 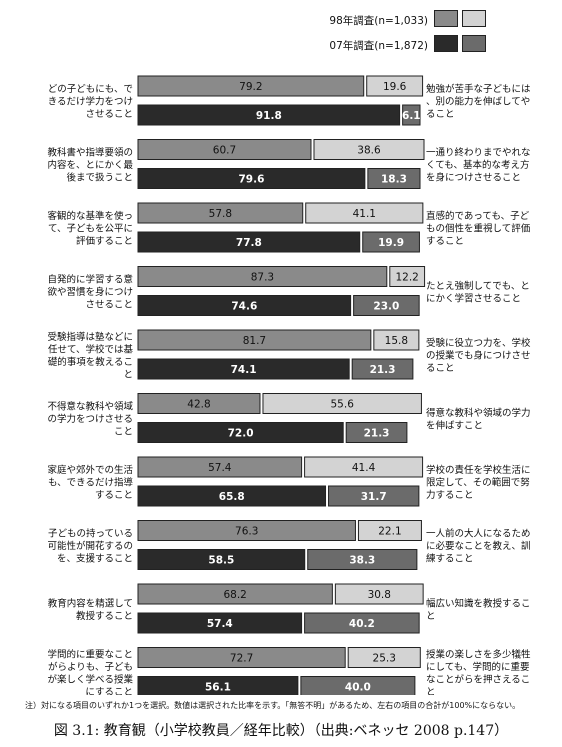 I want to click on bar-98-right-2-label: 38.6, so click(x=369, y=151).